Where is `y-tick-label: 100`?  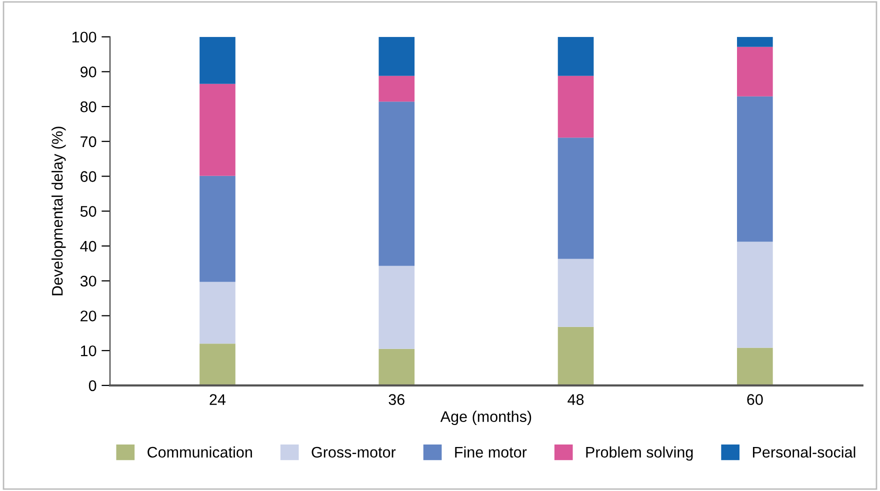 y-tick-label: 100 is located at coordinates (84, 37).